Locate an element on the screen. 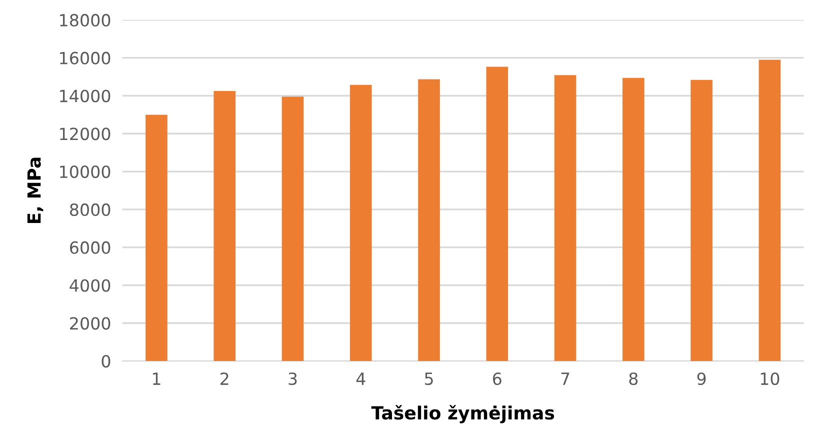  x-tick-label: 3 is located at coordinates (292, 379).